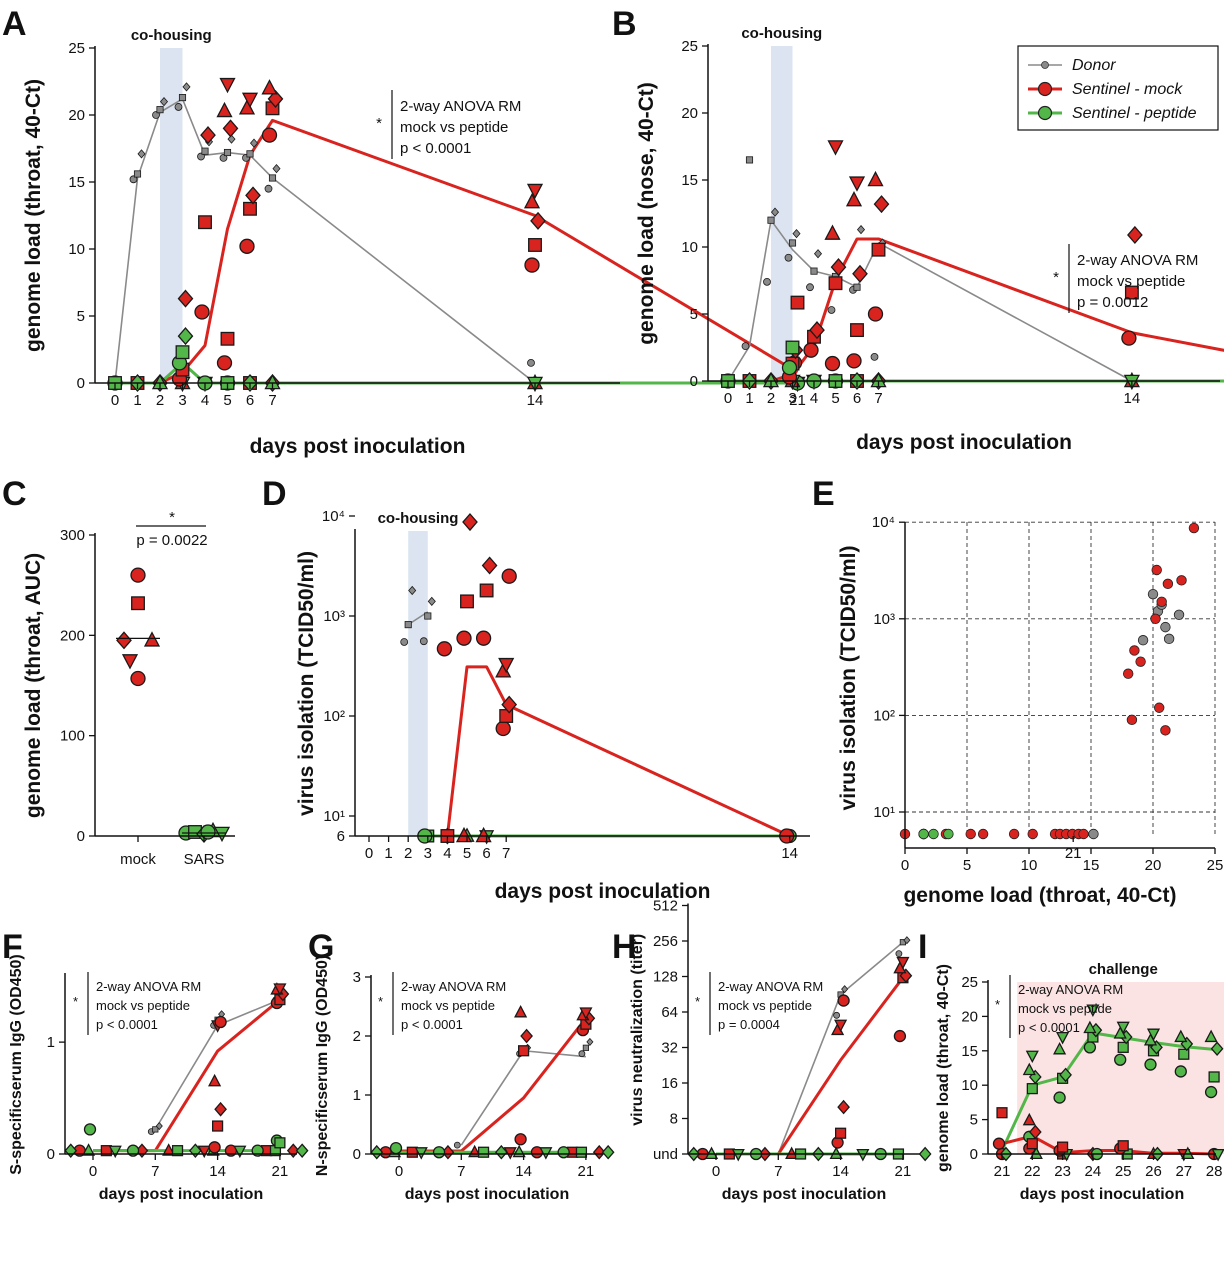 This screenshot has width=1224, height=1280. What do you see at coordinates (418, 518) in the screenshot?
I see `panel-d-shade-label: co-housing` at bounding box center [418, 518].